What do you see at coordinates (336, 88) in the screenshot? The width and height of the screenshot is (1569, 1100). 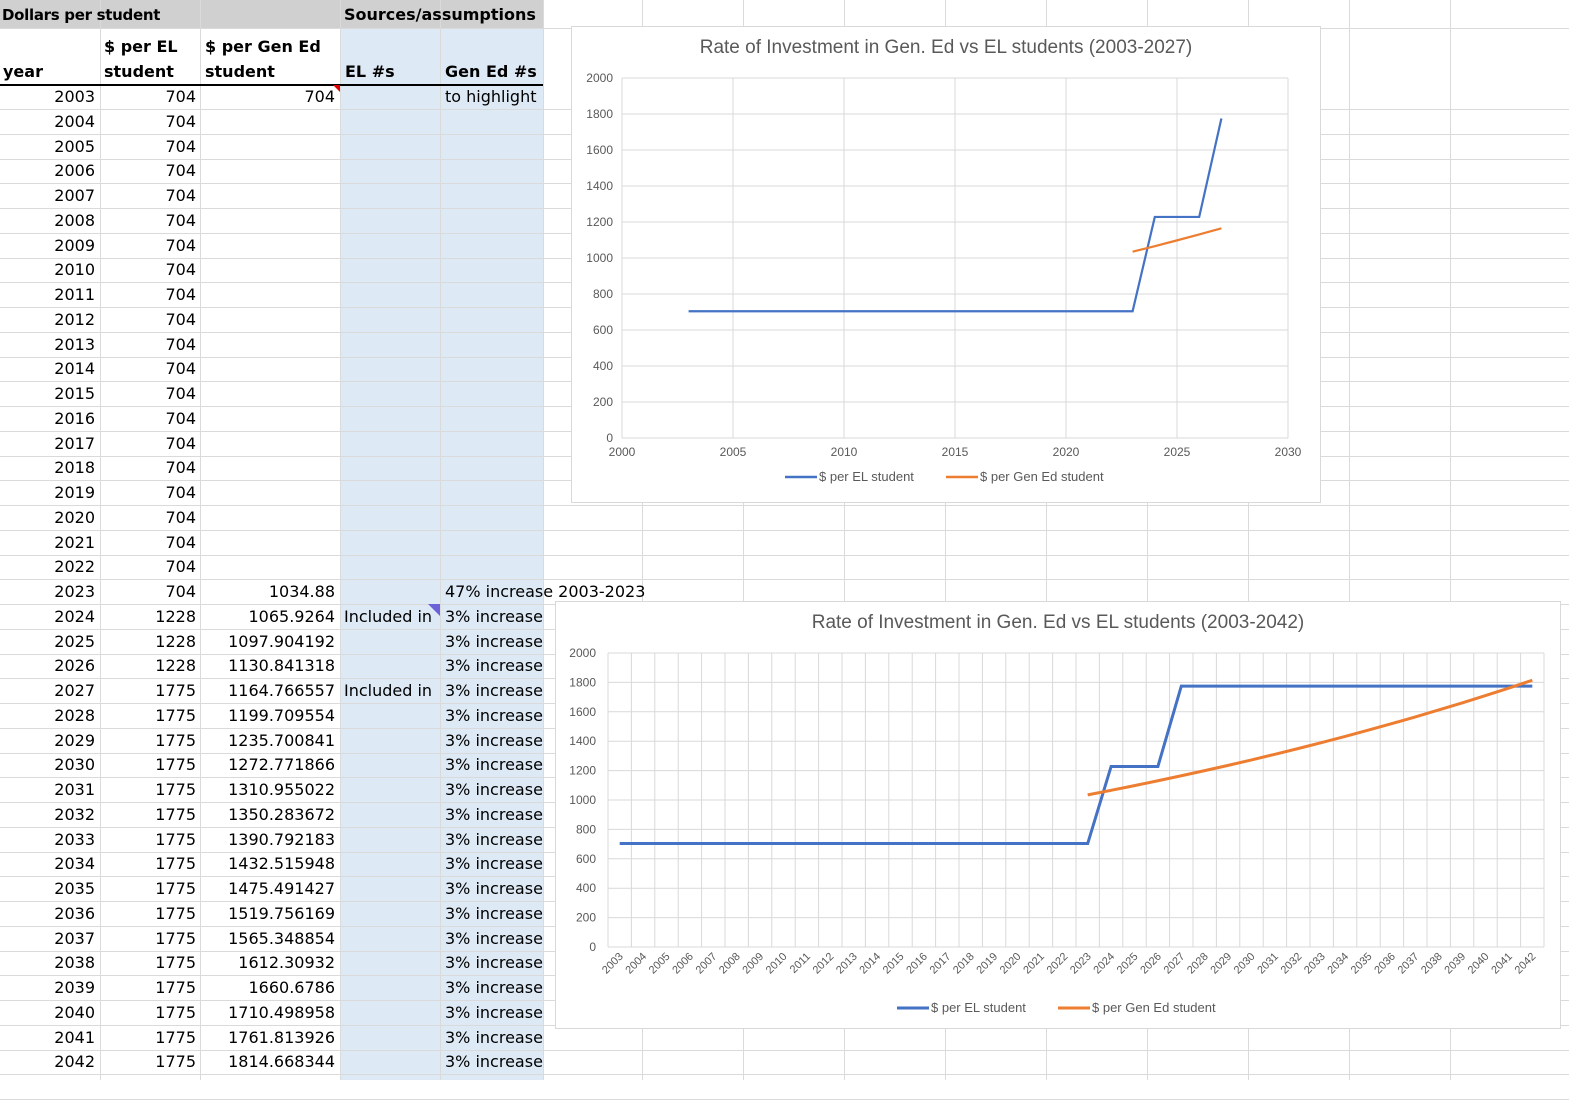 I see `comment-indicator` at bounding box center [336, 88].